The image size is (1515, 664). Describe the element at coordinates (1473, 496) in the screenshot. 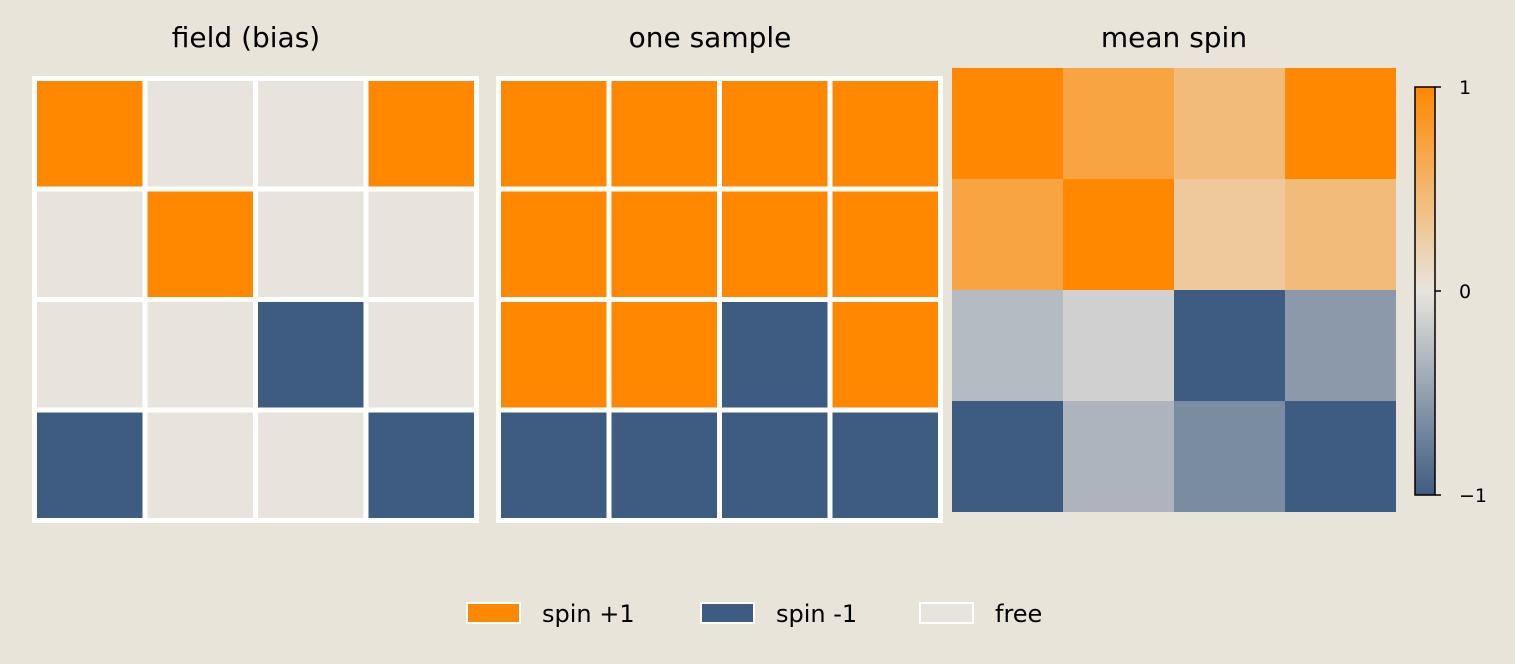

I see `colorbar-tick-label: −1` at that location.